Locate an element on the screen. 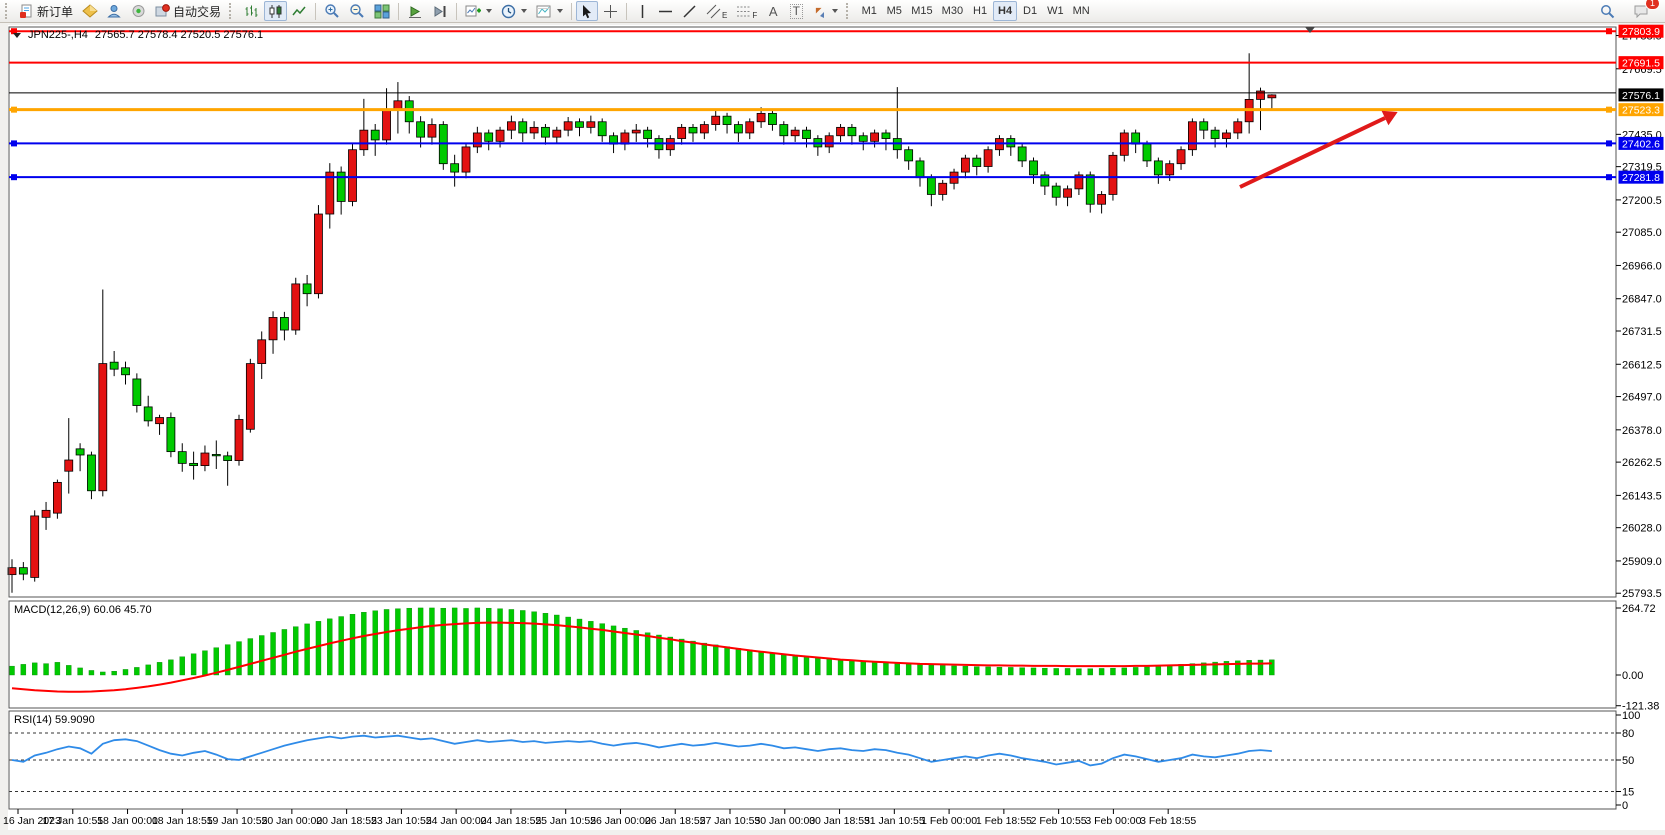  chart-shift-icon is located at coordinates (440, 11).